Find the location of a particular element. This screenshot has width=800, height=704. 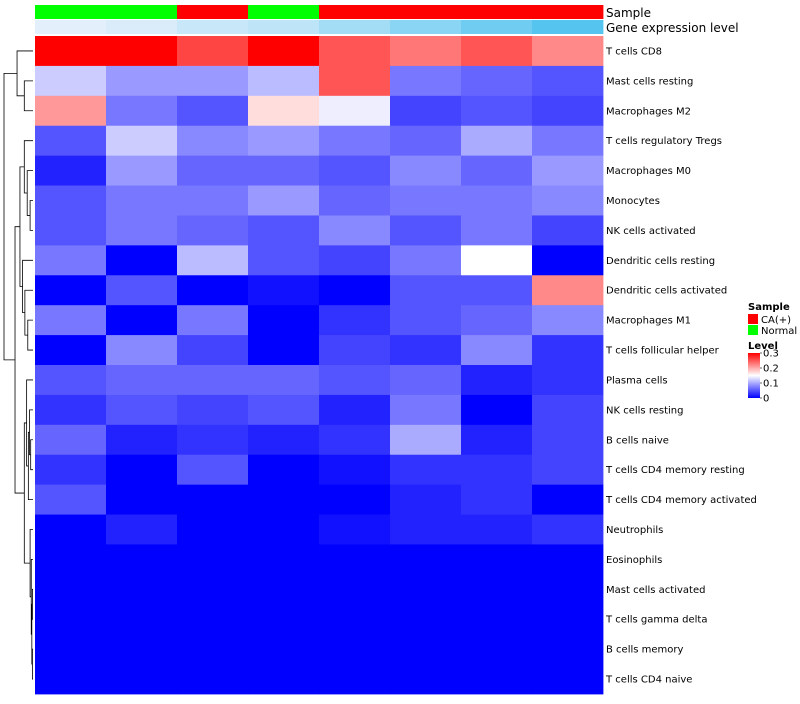

row-dendrogram is located at coordinates (18, 365).